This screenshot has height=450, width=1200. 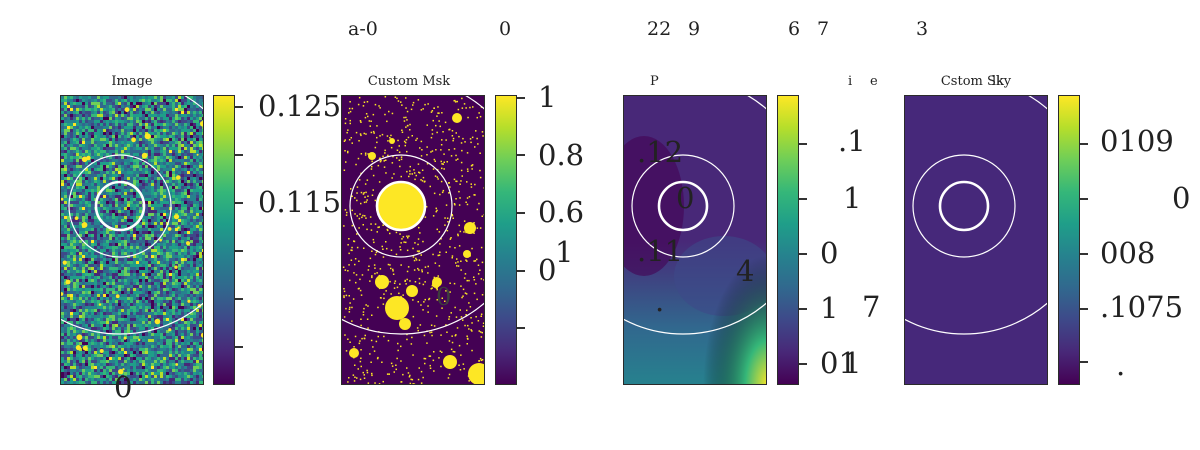 What do you see at coordinates (659, 29) in the screenshot?
I see `top-label-3: 22` at bounding box center [659, 29].